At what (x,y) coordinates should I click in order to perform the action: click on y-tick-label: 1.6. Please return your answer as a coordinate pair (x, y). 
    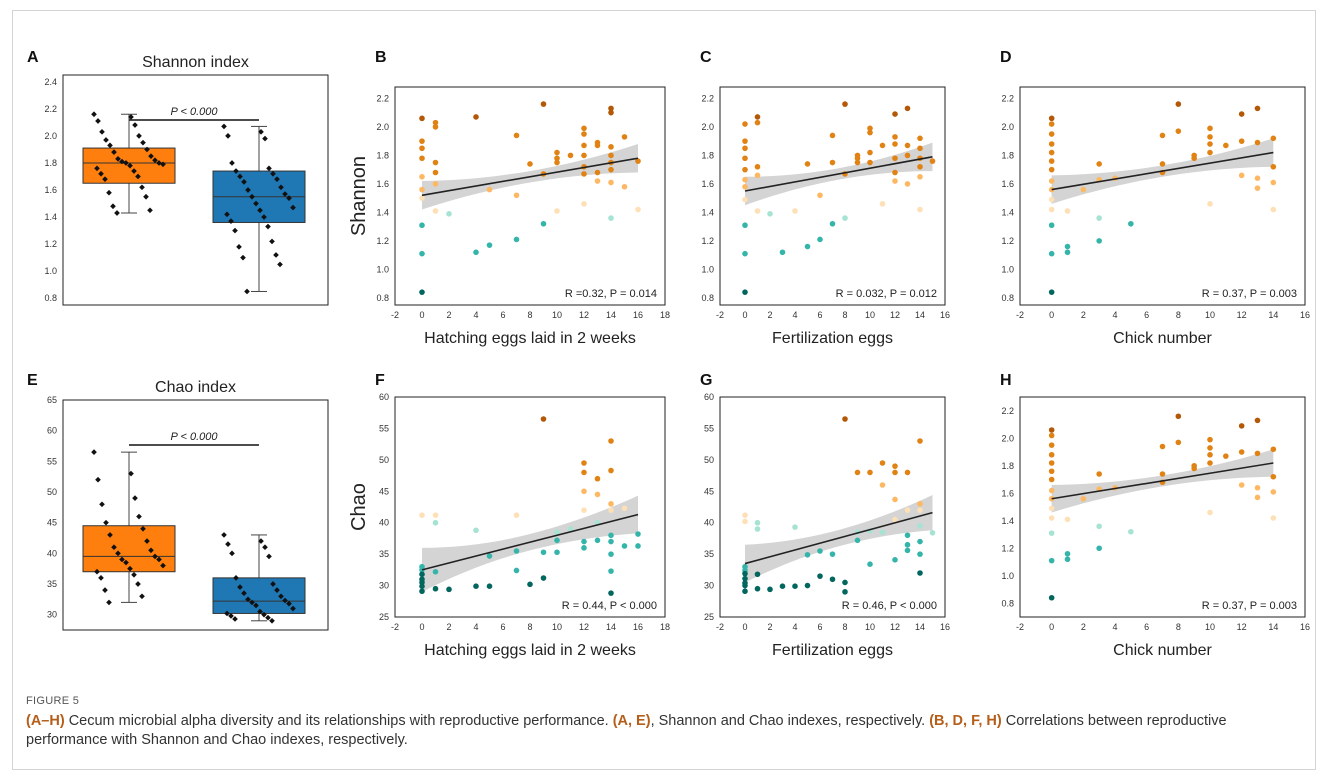
    Looking at the image, I should click on (1007, 493).